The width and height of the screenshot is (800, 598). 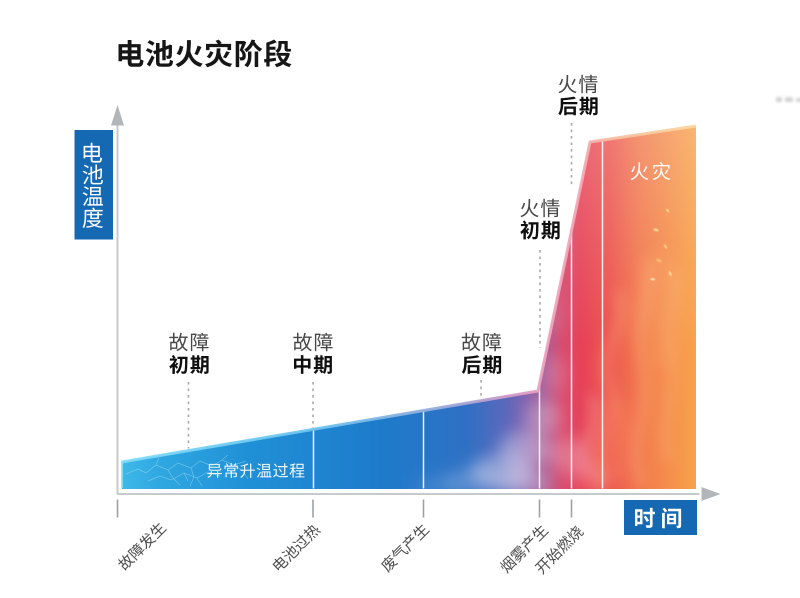 I want to click on stage-label-fault-mid: 故障 中期, so click(x=313, y=355).